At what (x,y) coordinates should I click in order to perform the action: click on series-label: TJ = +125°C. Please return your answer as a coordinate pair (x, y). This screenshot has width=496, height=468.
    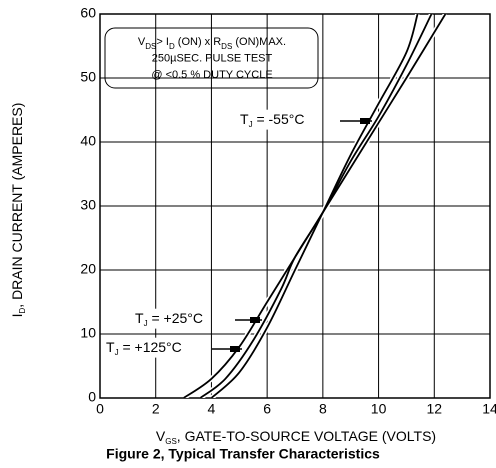
    Looking at the image, I should click on (144, 348).